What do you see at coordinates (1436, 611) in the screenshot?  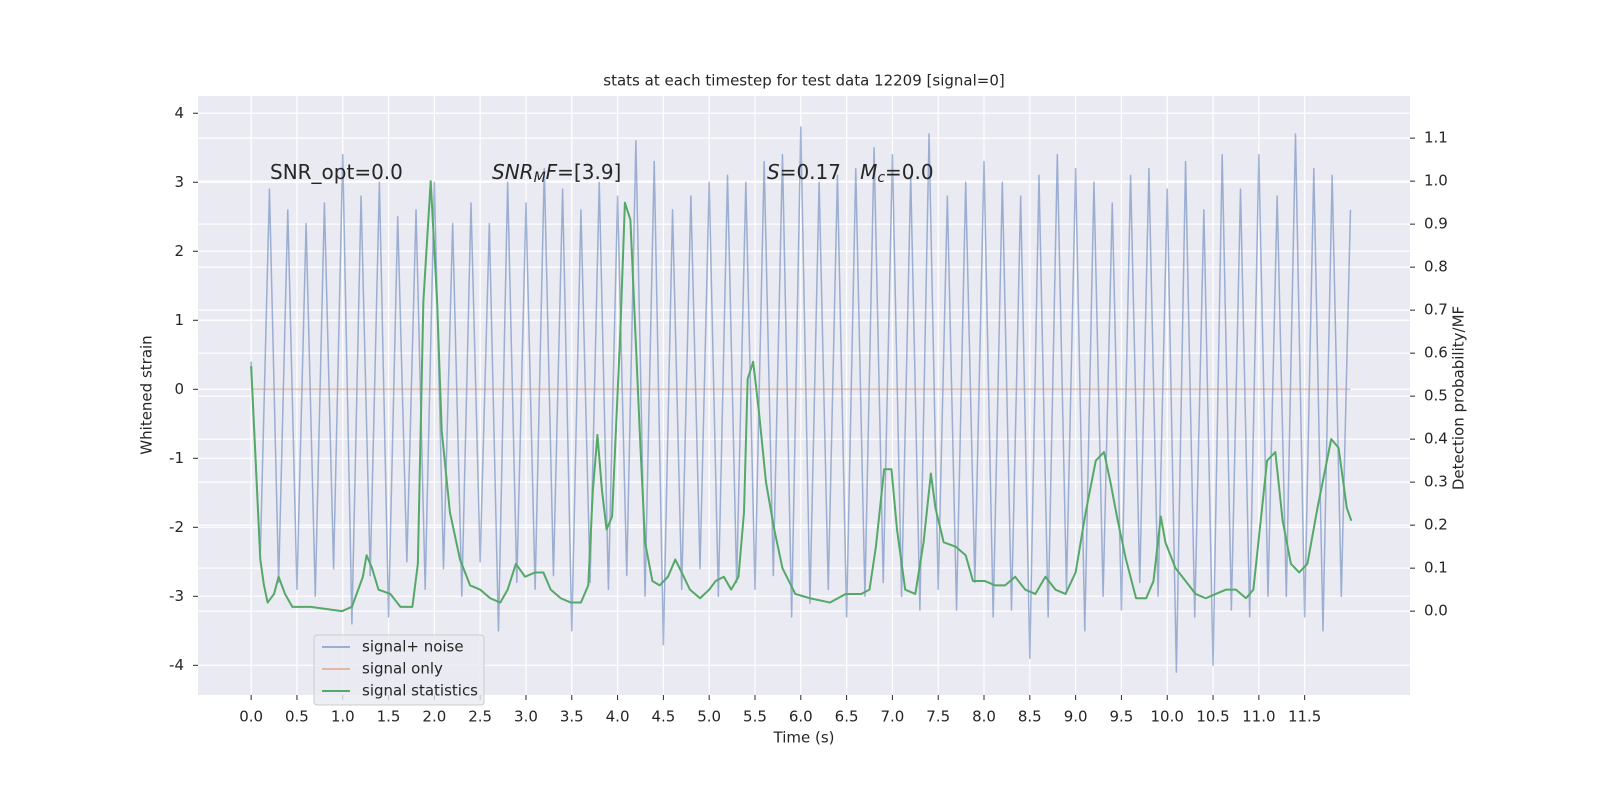 I see `y2-tick-label: 0.0` at bounding box center [1436, 611].